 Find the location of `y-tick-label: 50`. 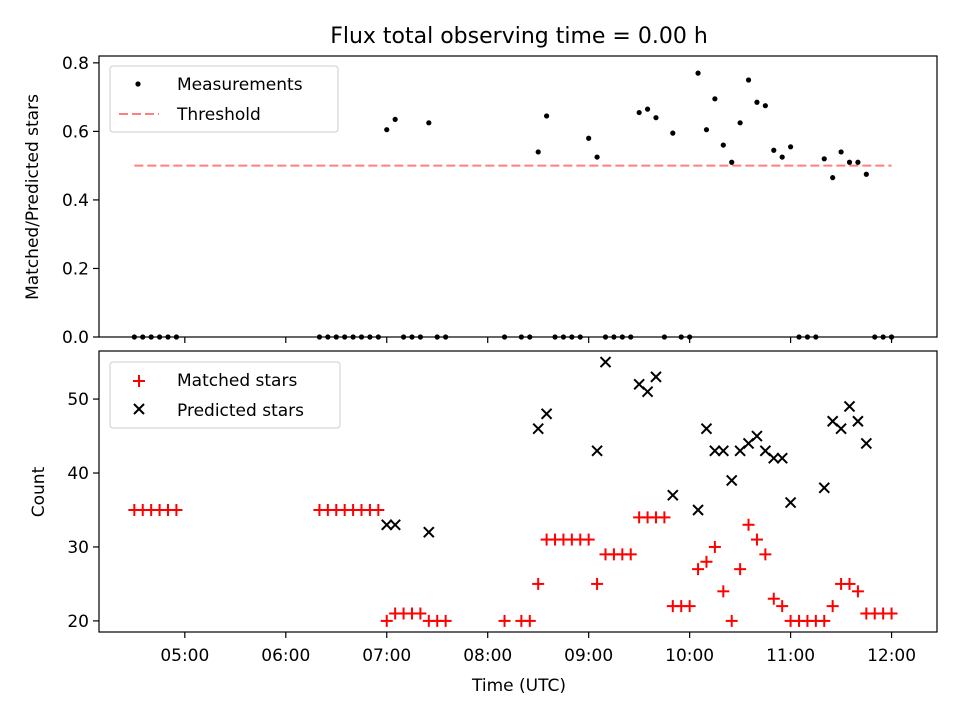

y-tick-label: 50 is located at coordinates (78, 400).